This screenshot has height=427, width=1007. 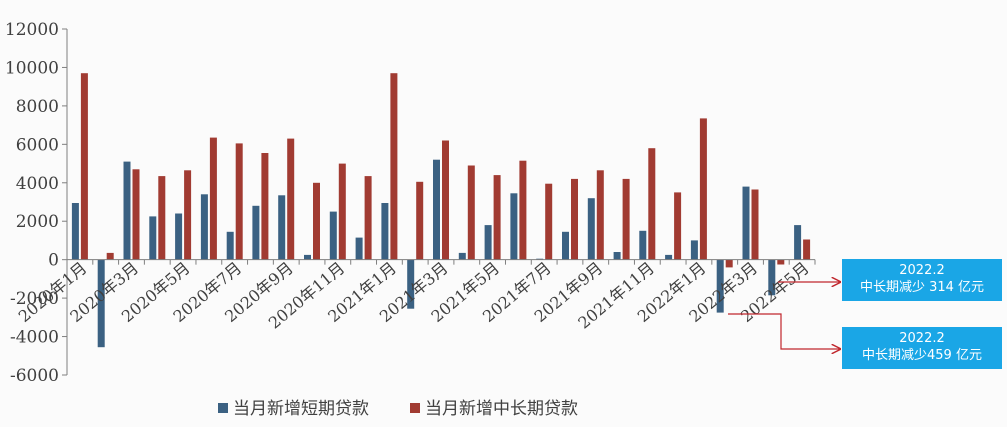 I want to click on callout-box-2: 2022.2 中长期减少459 亿元, so click(x=922, y=348).